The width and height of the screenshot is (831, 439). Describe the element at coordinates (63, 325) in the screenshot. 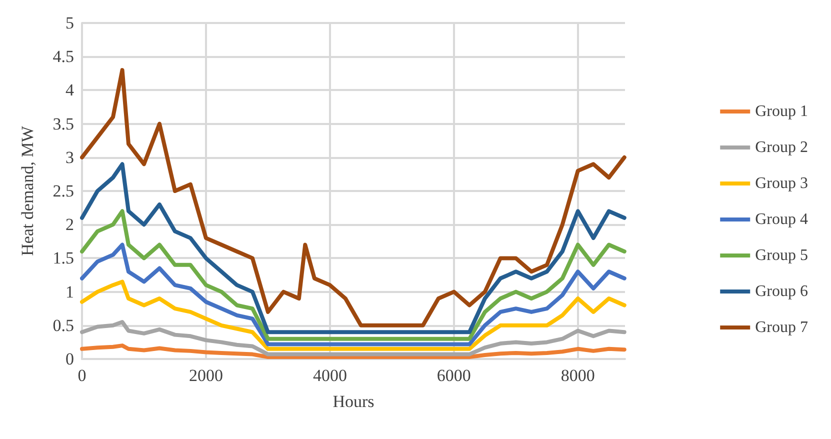

I see `y-tick-label: 0.5` at that location.